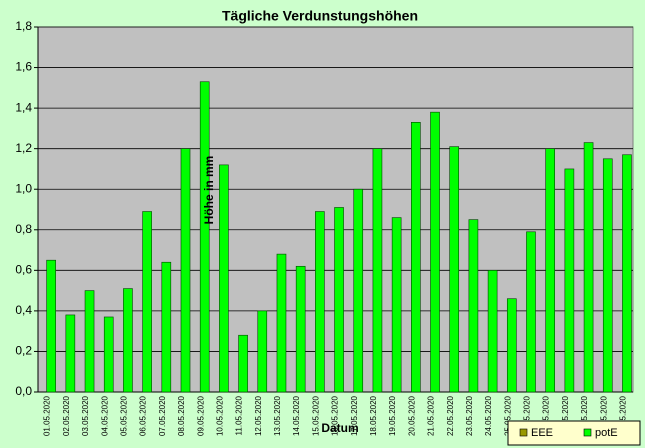  Describe the element at coordinates (623, 415) in the screenshot. I see `x-tick-label: 31.05.2020` at that location.